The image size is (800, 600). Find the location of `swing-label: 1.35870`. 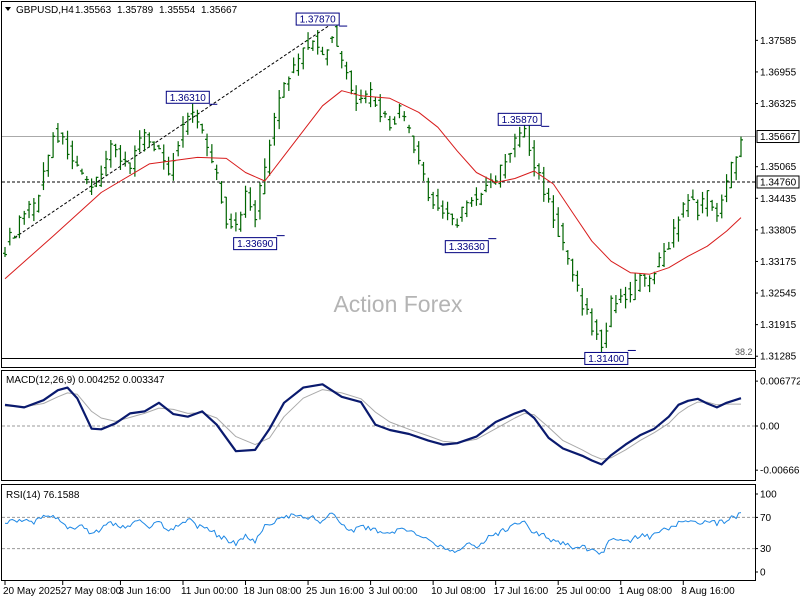

swing-label: 1.35870 is located at coordinates (520, 120).